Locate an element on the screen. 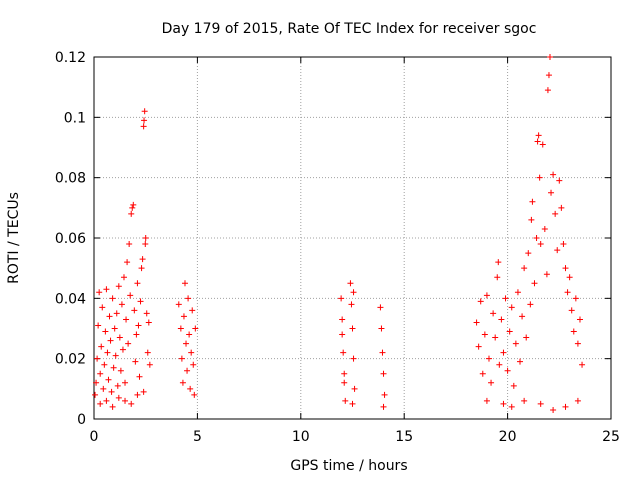 This screenshot has height=480, width=640. y-tick-label: 0.02 is located at coordinates (70, 360).